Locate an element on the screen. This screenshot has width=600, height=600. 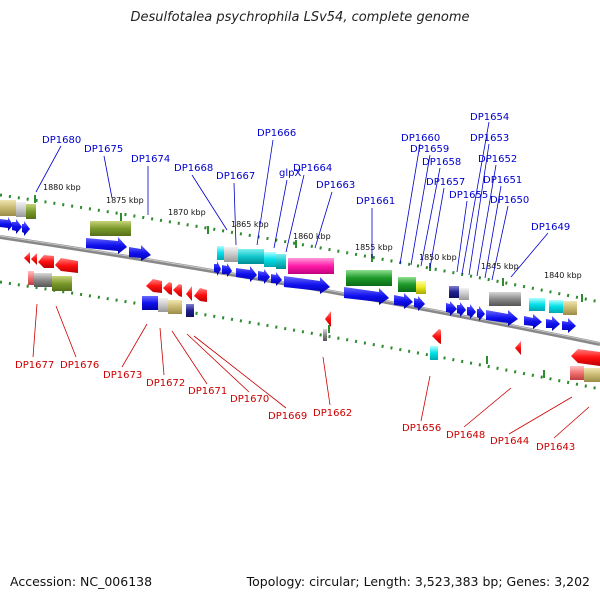
gene-label: DP1652 is located at coordinates (497, 159).